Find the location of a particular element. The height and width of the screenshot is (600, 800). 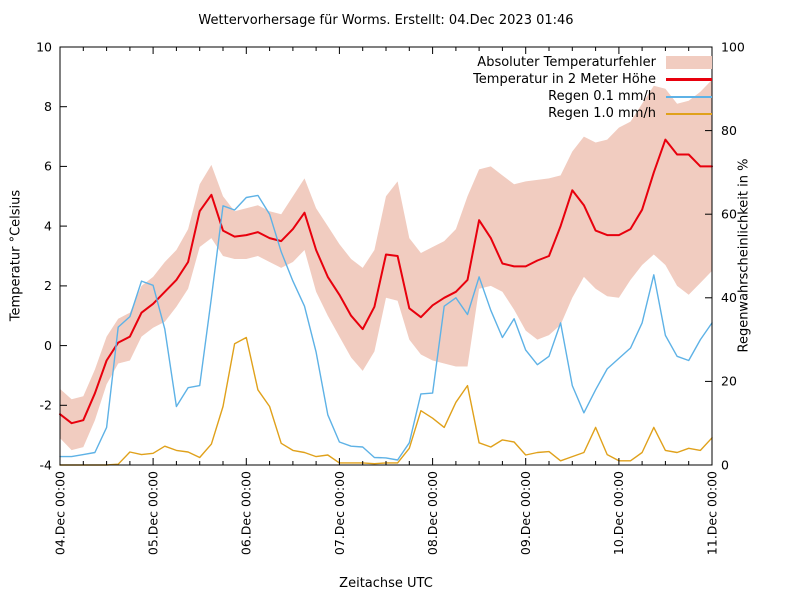

y-right-tick-label: 0 is located at coordinates (725, 464).